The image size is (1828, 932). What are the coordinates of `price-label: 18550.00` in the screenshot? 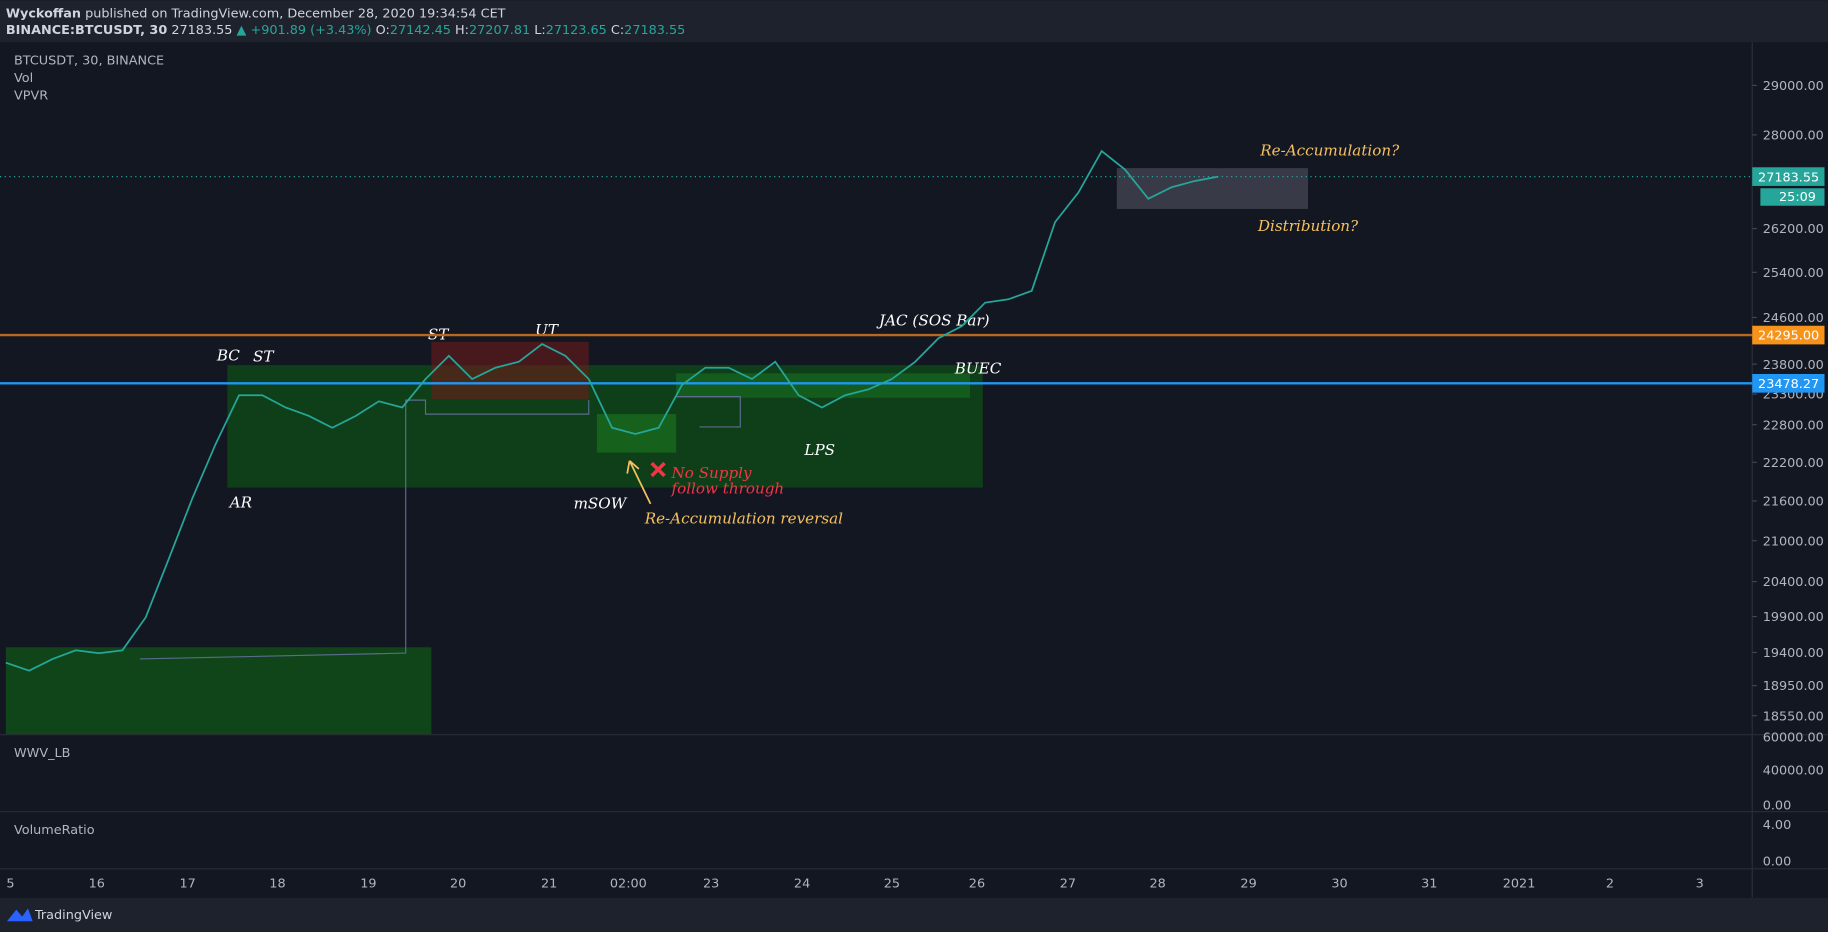 It's located at (1793, 716).